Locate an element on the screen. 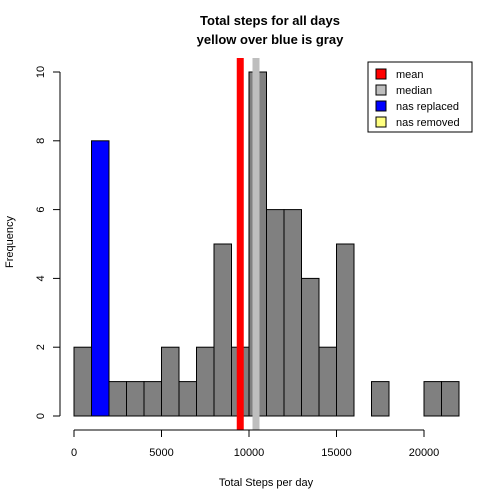  legend: mean median nas replaced nas removed is located at coordinates (420, 97).